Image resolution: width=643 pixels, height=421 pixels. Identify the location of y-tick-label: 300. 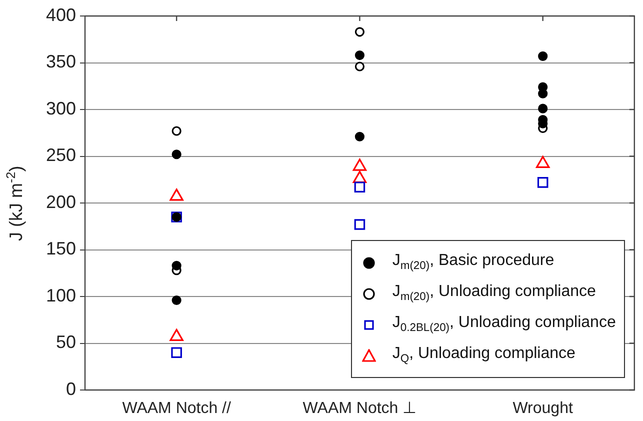
(61, 108).